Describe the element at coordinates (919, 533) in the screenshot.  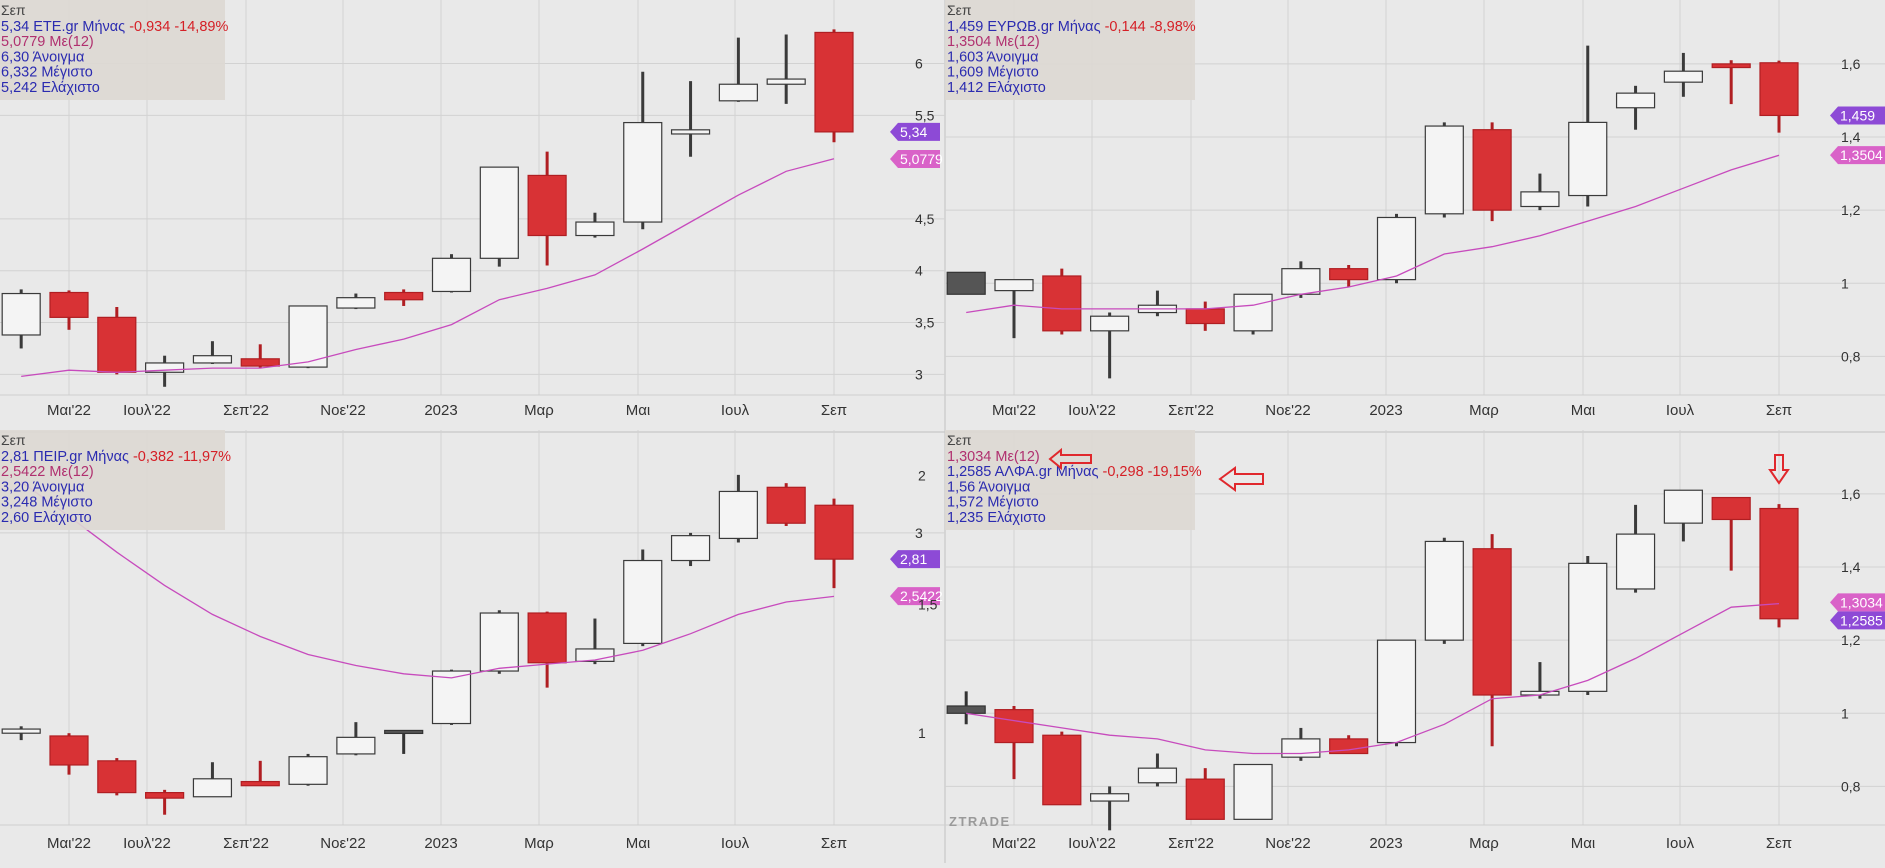
I see `y-tick-label: 3` at that location.